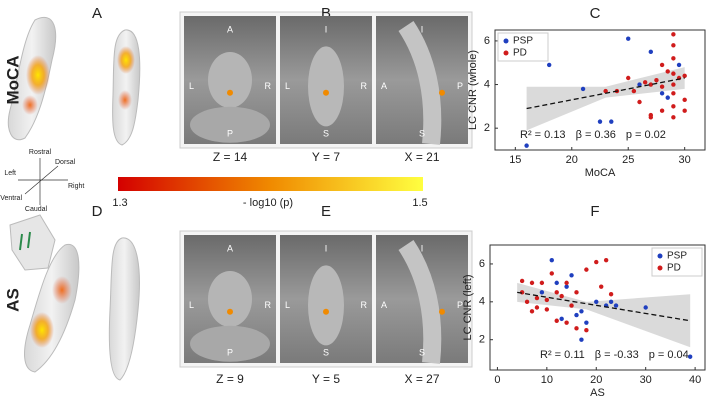  What do you see at coordinates (230, 157) in the screenshot?
I see `slice-caption: Z = 14` at bounding box center [230, 157].